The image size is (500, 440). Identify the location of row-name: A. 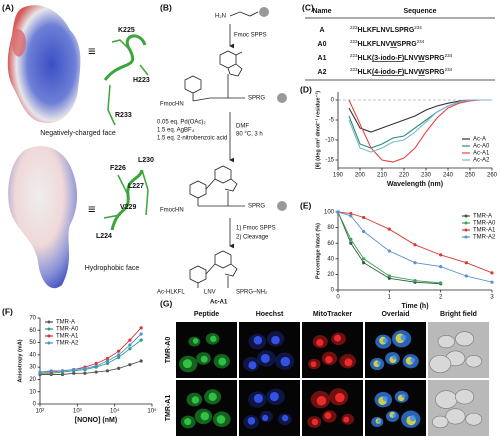
(321, 30).